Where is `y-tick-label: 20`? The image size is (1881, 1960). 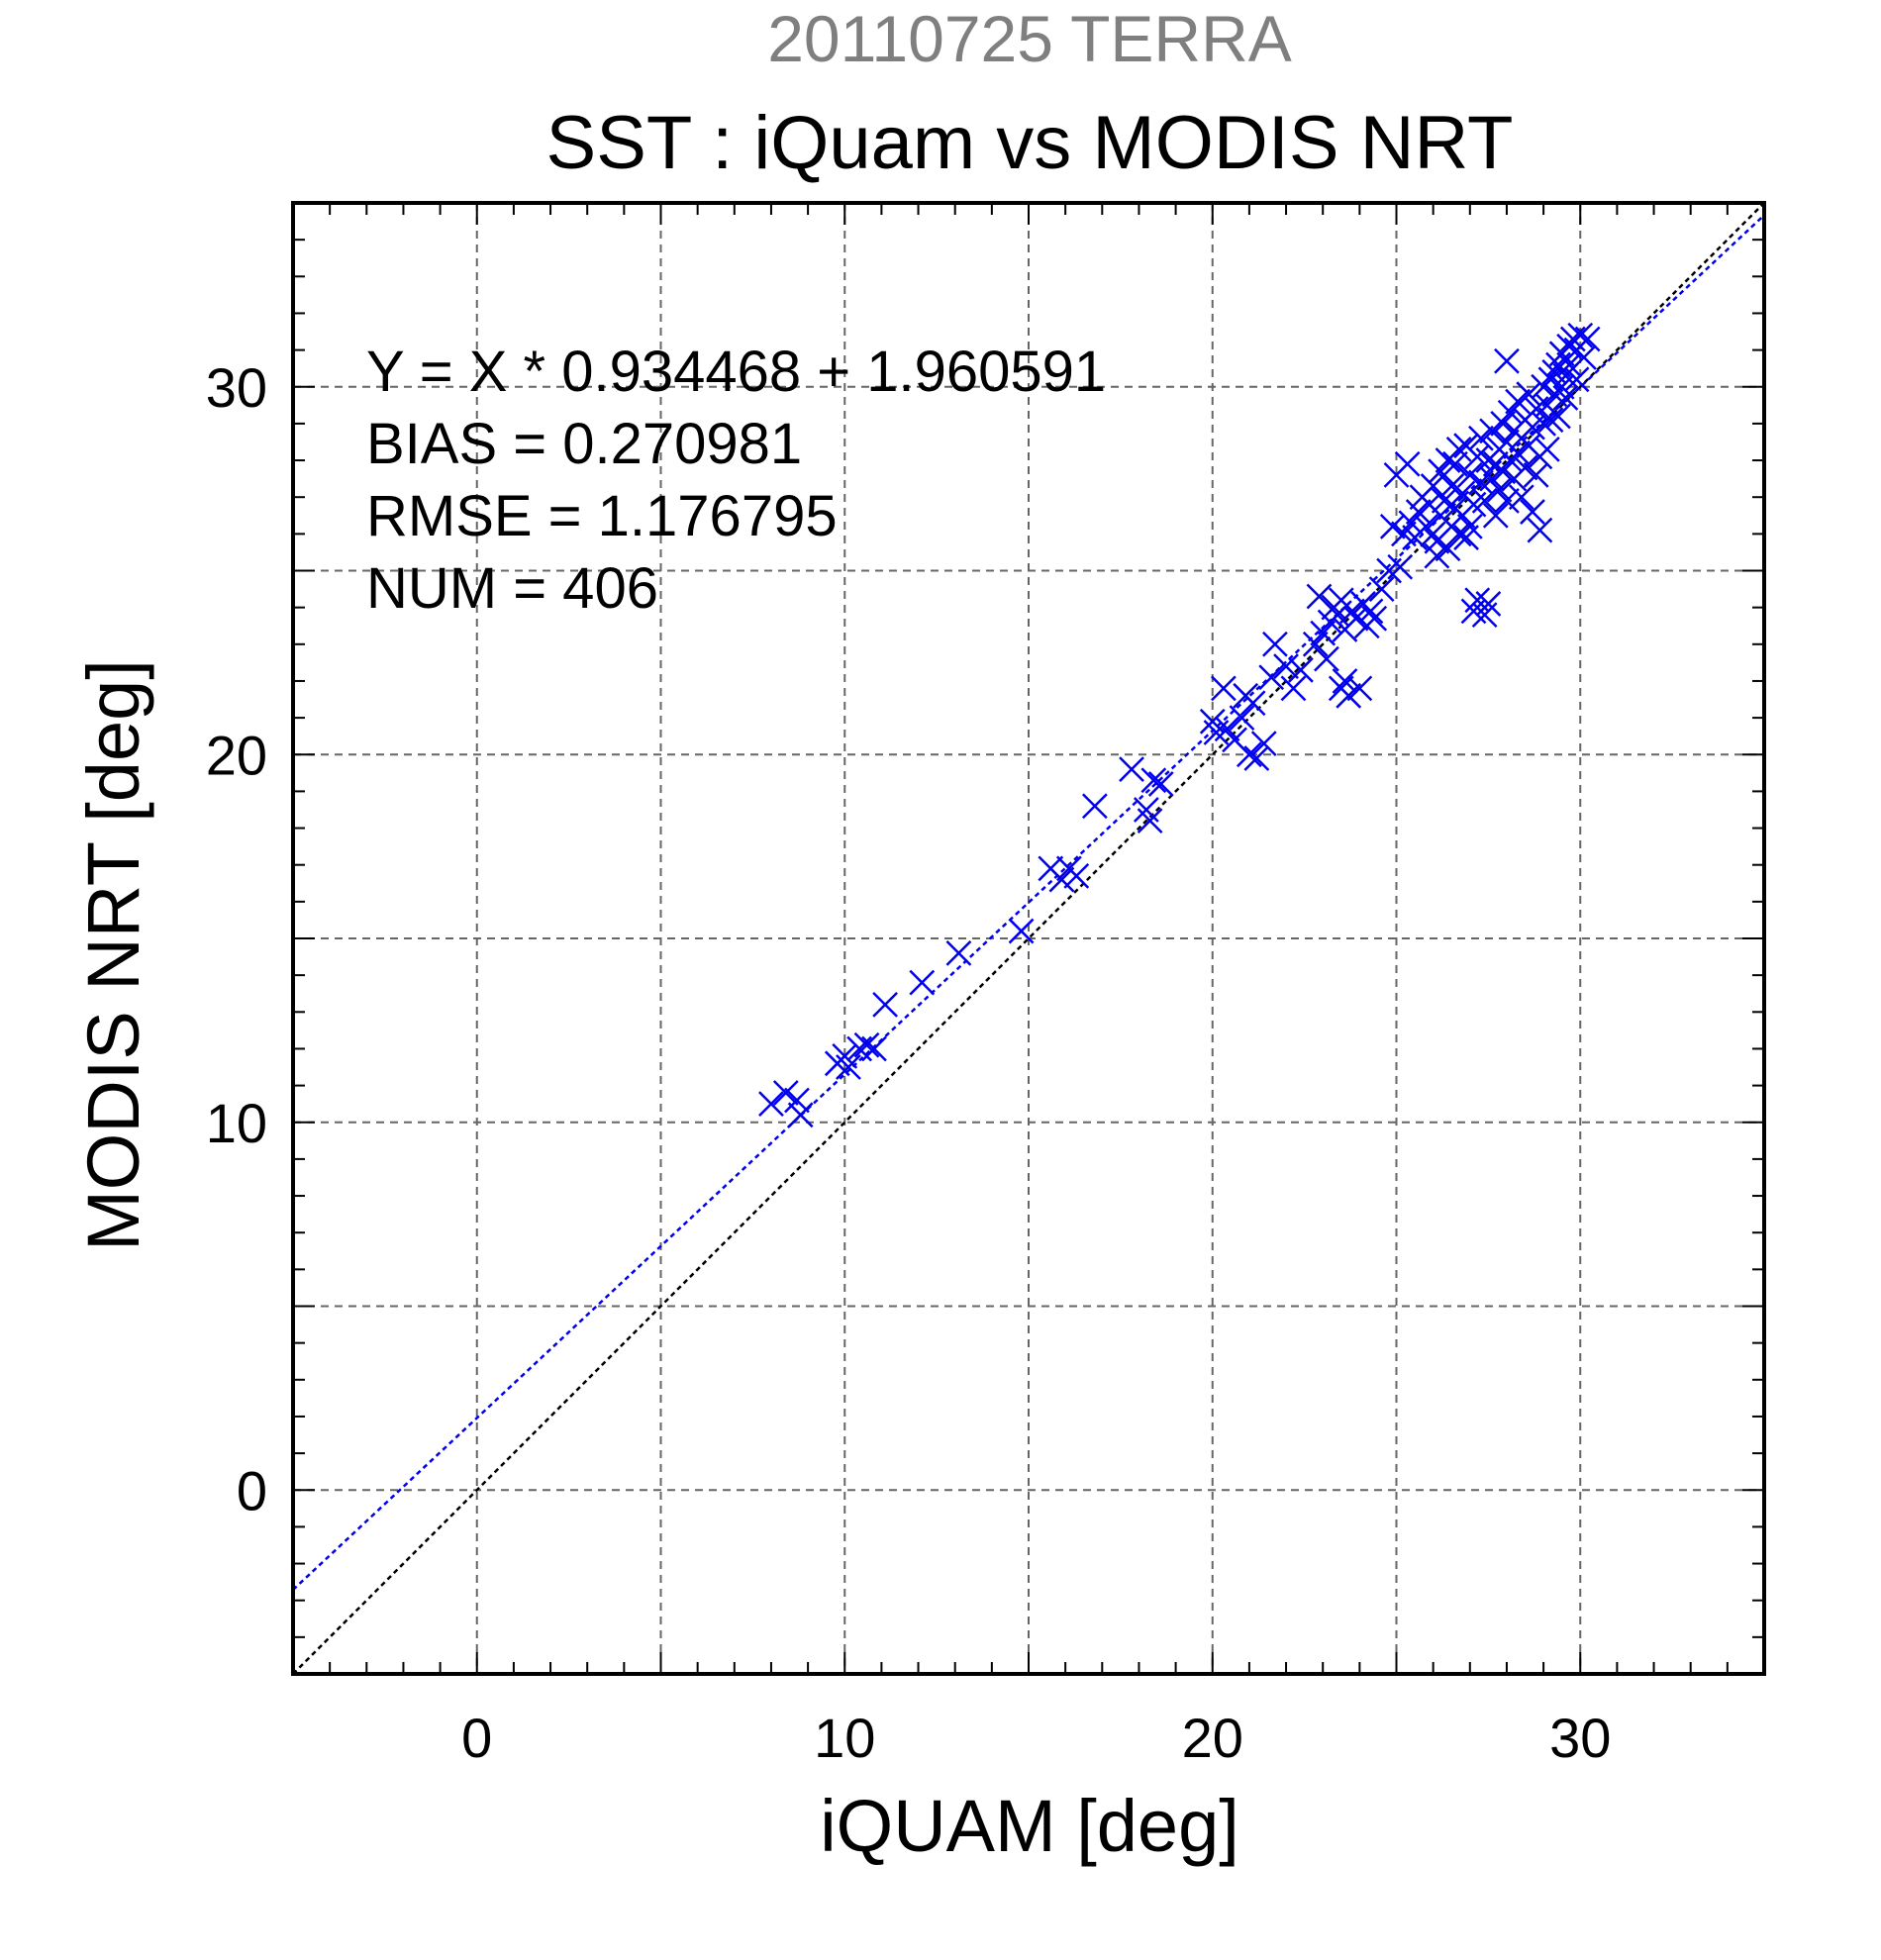
y-tick-label: 20 is located at coordinates (237, 755).